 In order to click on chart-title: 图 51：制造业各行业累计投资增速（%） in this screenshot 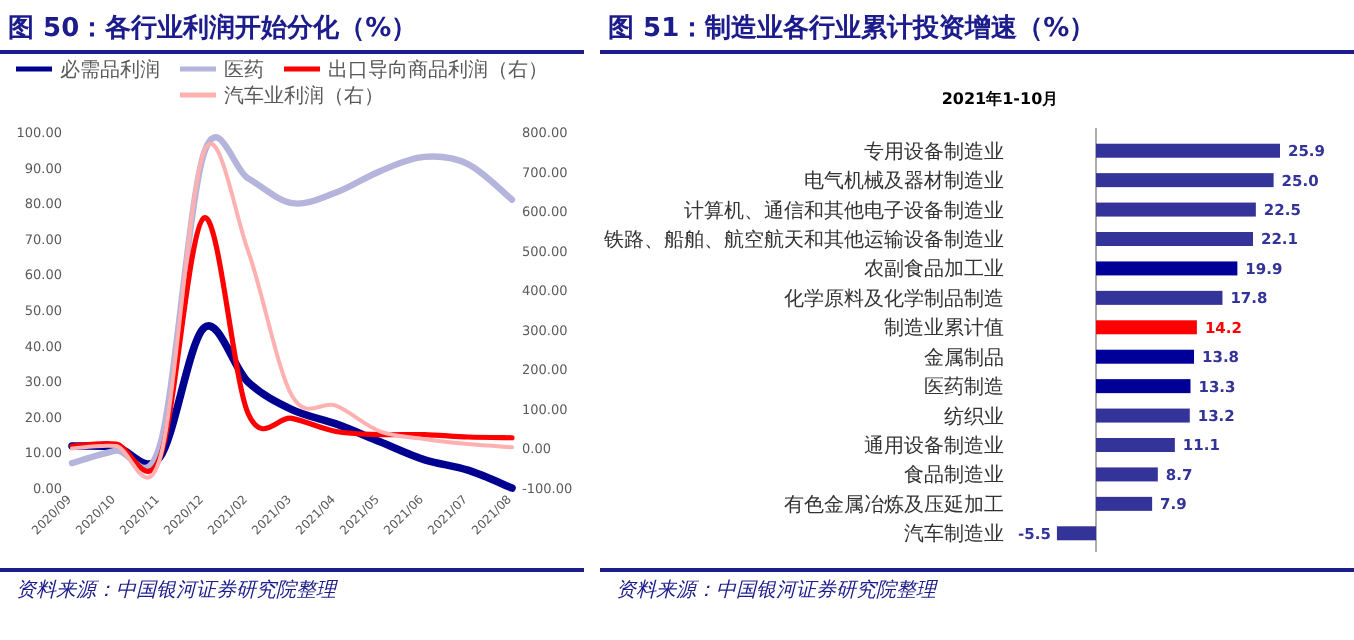, I will do `click(852, 29)`.